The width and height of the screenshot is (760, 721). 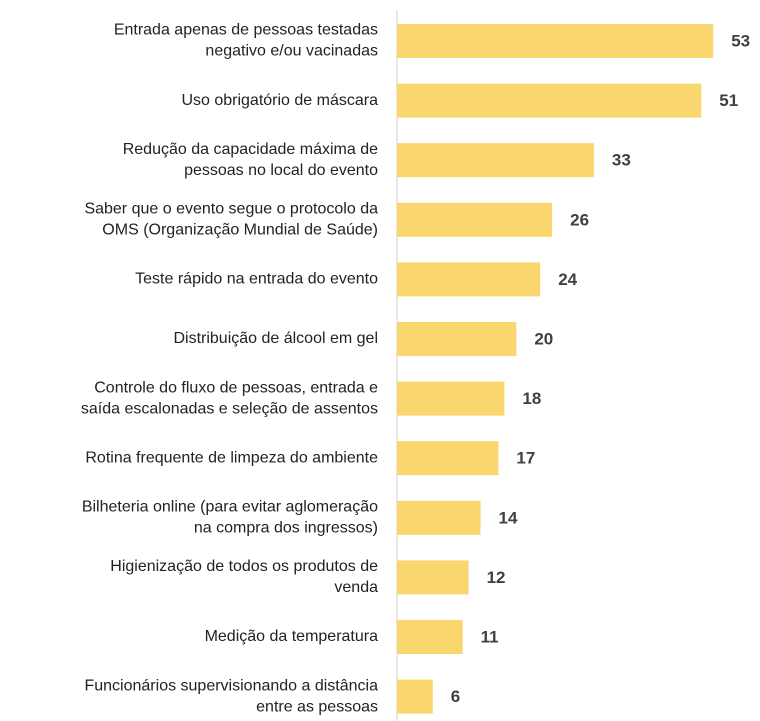 I want to click on category-label: saída escalonadas e seleção de assentos, so click(x=229, y=408).